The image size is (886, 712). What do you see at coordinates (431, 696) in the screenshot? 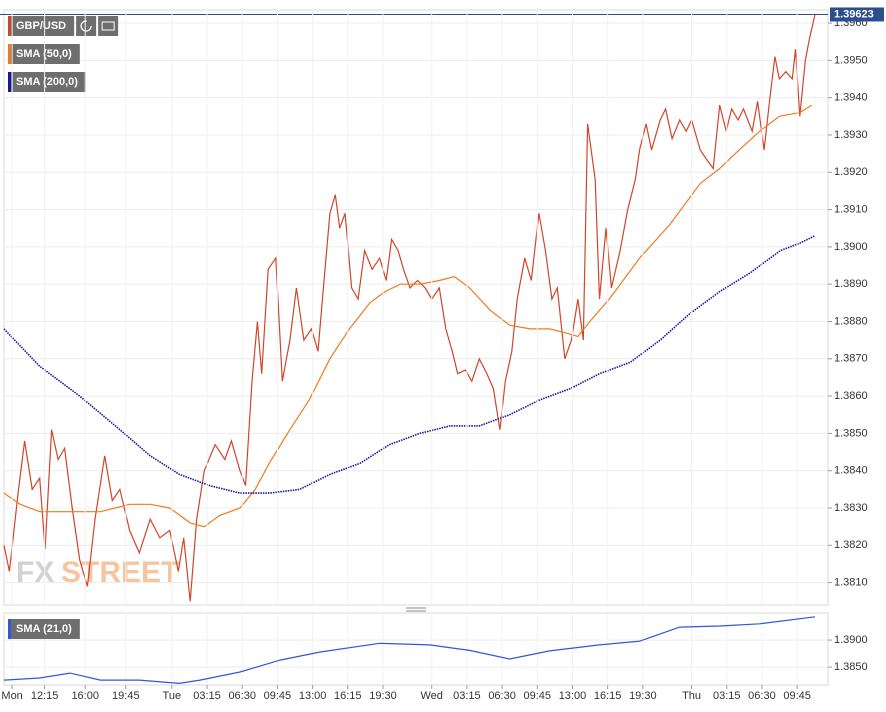
I see `x-tick-label: Wed` at bounding box center [431, 696].